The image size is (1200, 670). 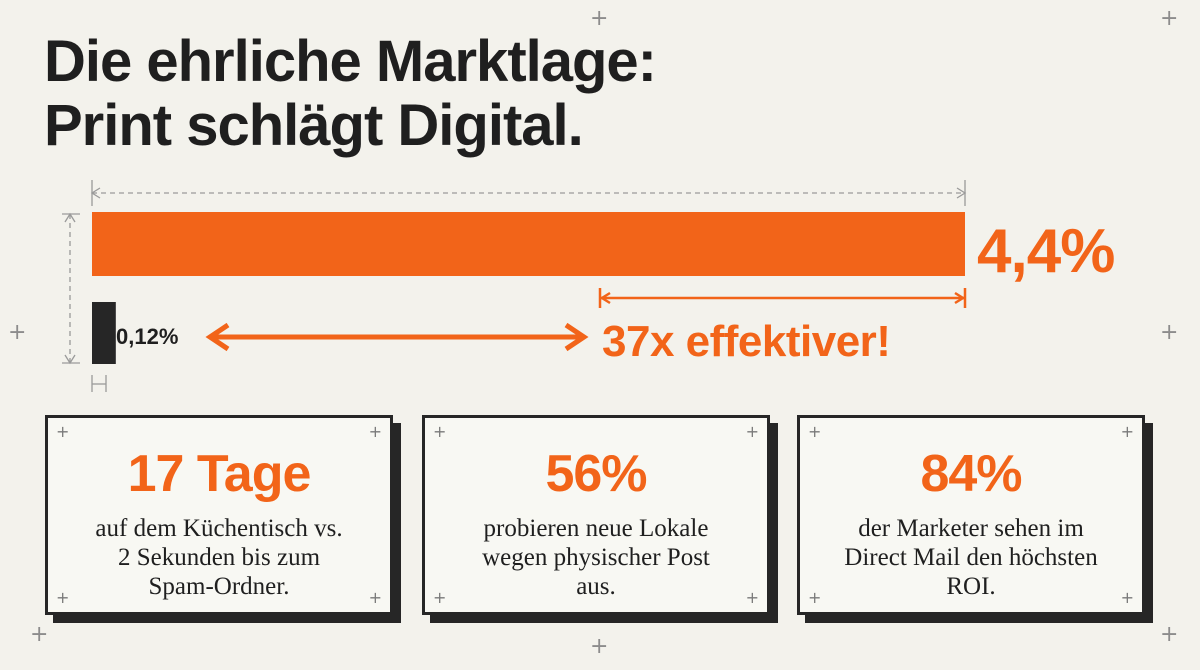 What do you see at coordinates (397, 337) in the screenshot?
I see `double-arrow` at bounding box center [397, 337].